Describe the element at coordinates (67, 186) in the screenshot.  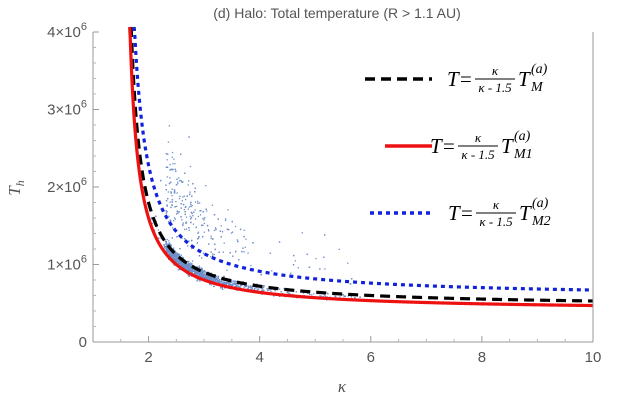
I see `y-tick-label: 2×10⁶` at that location.